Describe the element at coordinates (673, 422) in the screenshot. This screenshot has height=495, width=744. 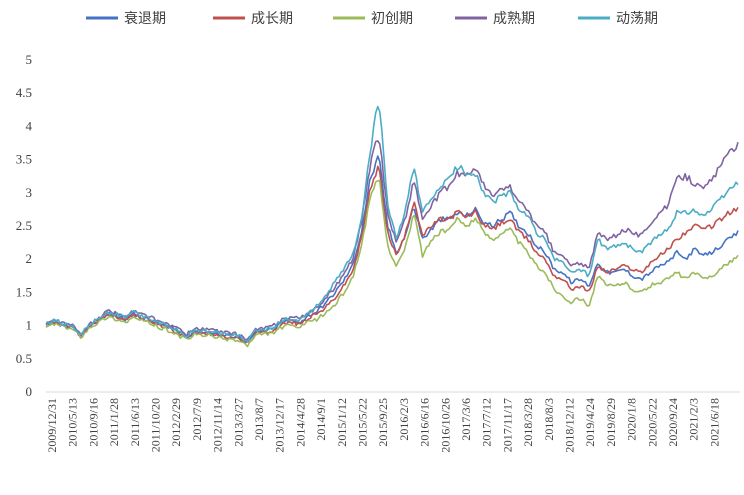
I see `x-tick-label: 2020/9/24` at that location.